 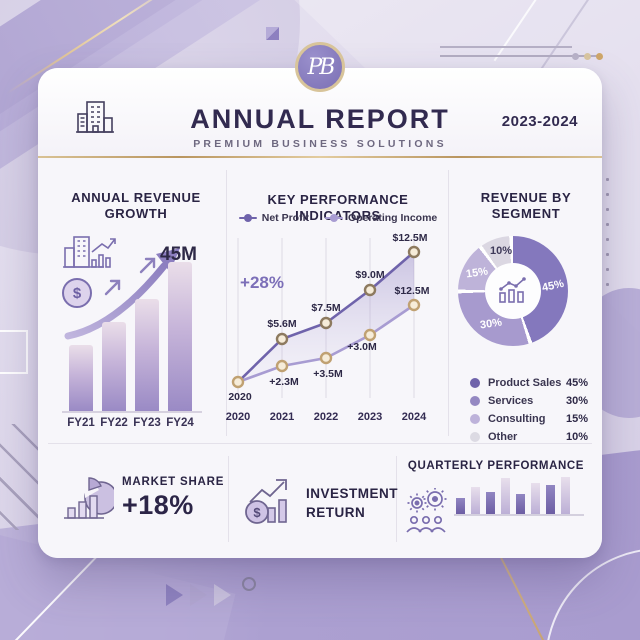 What do you see at coordinates (240, 397) in the screenshot?
I see `start-point-label: 2020` at bounding box center [240, 397].